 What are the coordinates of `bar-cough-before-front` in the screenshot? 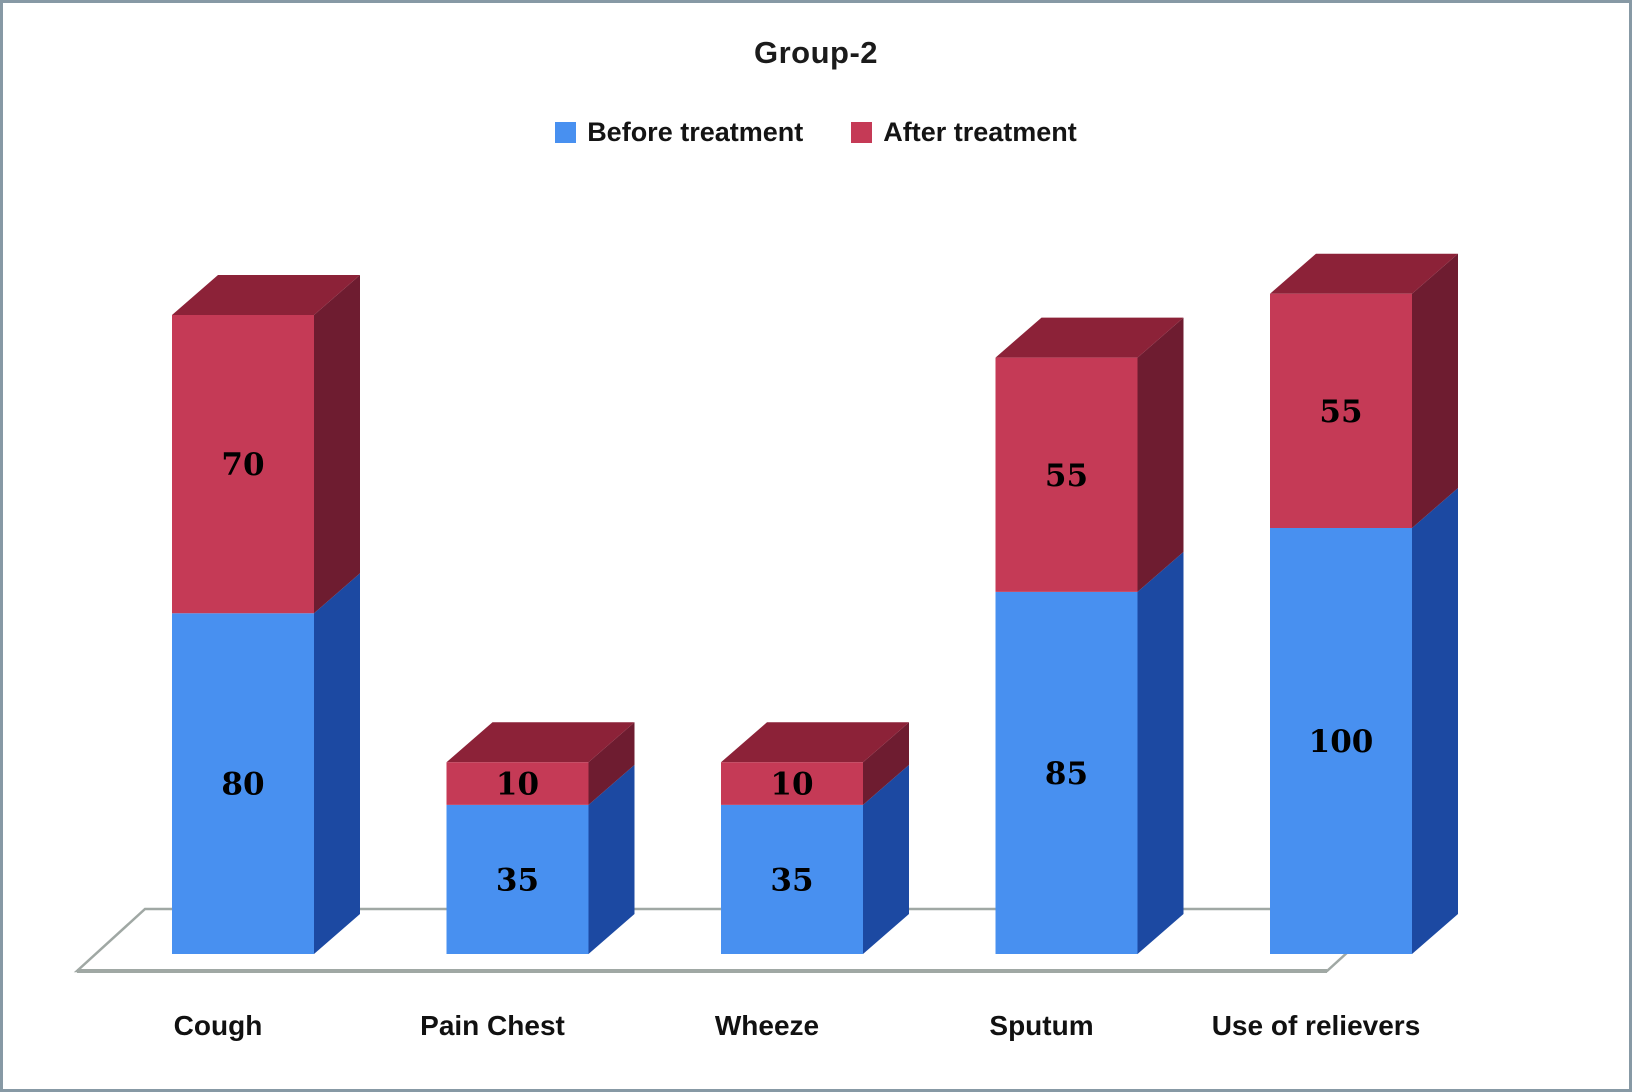 It's located at (243, 783).